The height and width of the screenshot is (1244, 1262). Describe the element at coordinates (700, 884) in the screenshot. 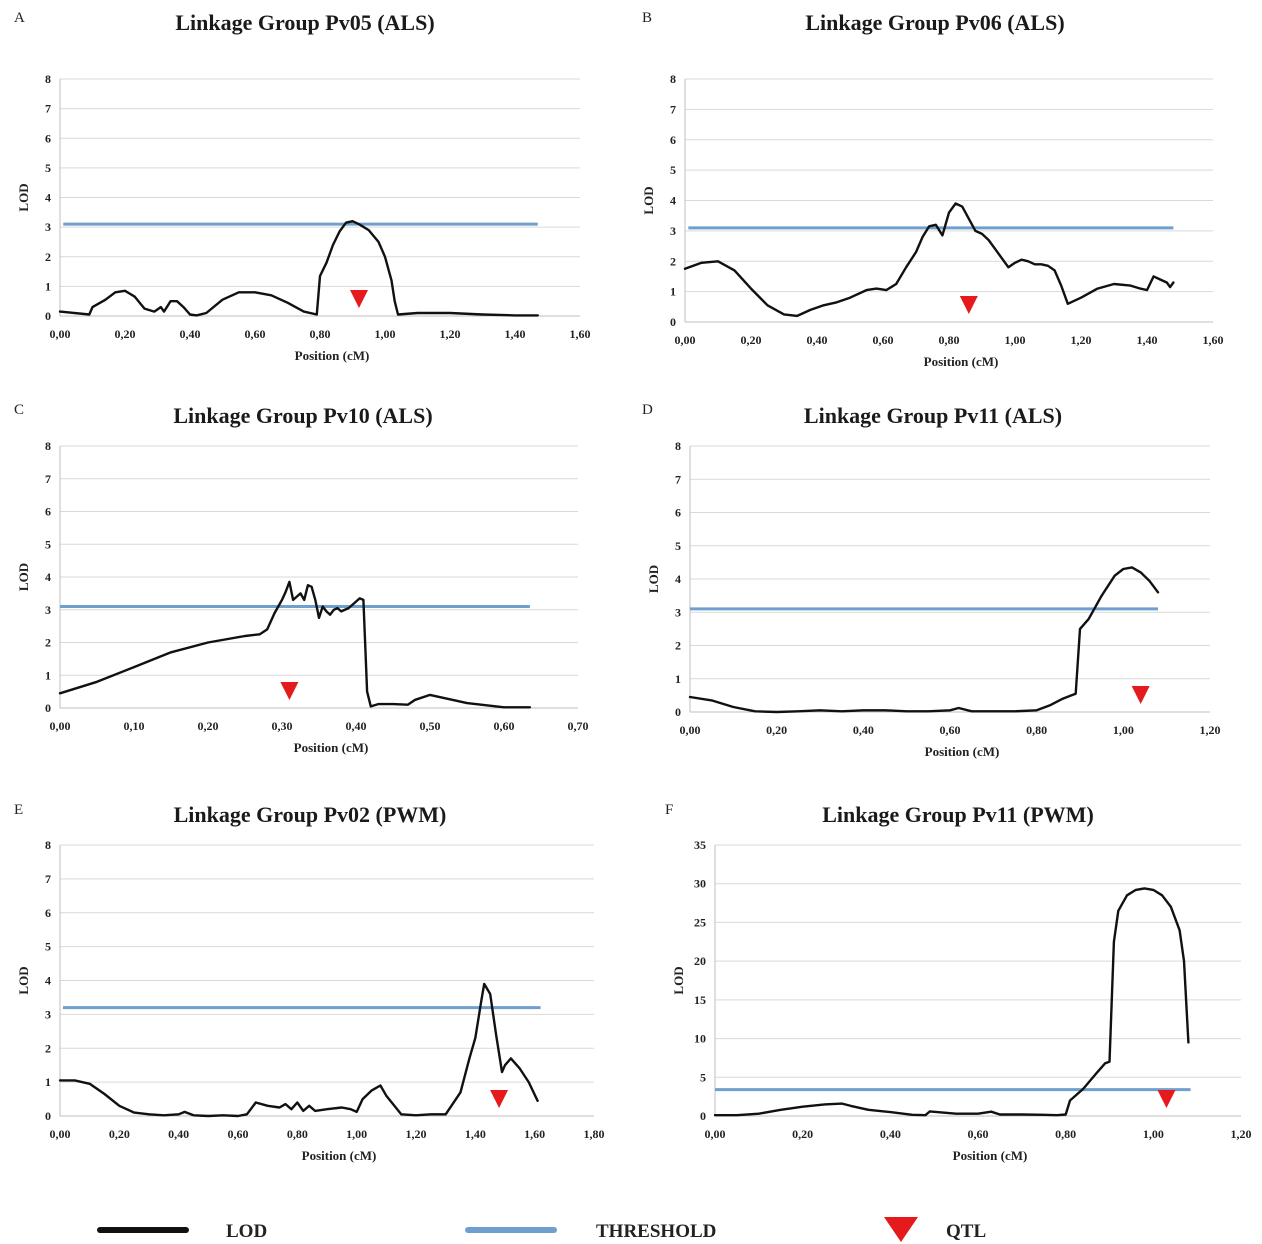

I see `y-tick-label: 30` at that location.